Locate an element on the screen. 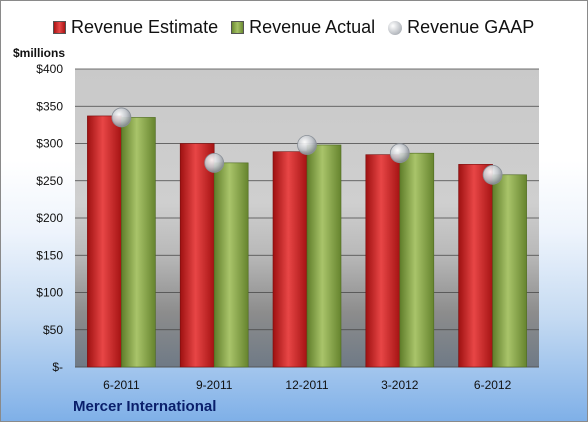  legend-label-actual: Revenue Actual is located at coordinates (312, 27).